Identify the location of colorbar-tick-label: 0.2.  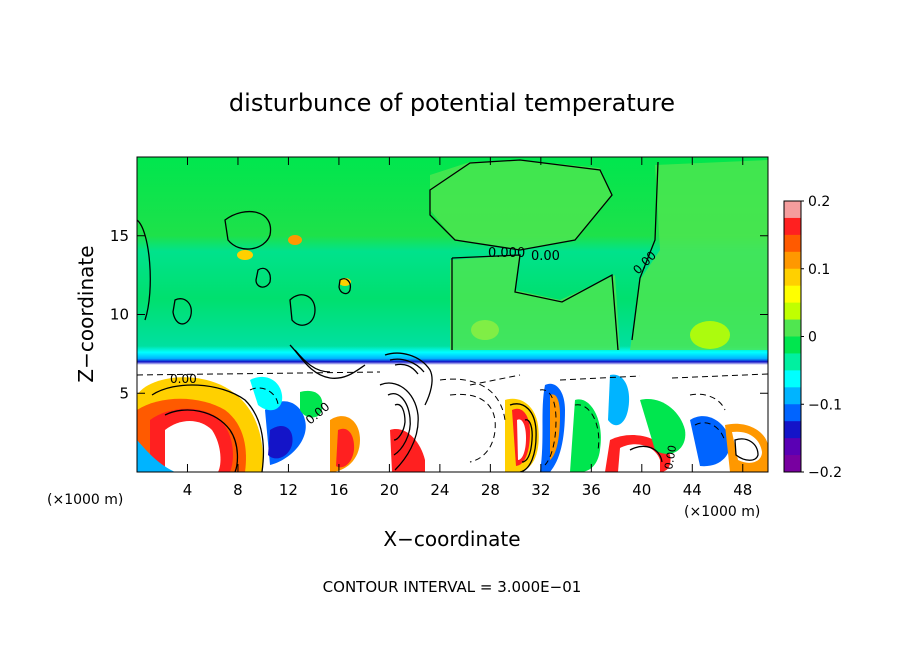
(819, 202).